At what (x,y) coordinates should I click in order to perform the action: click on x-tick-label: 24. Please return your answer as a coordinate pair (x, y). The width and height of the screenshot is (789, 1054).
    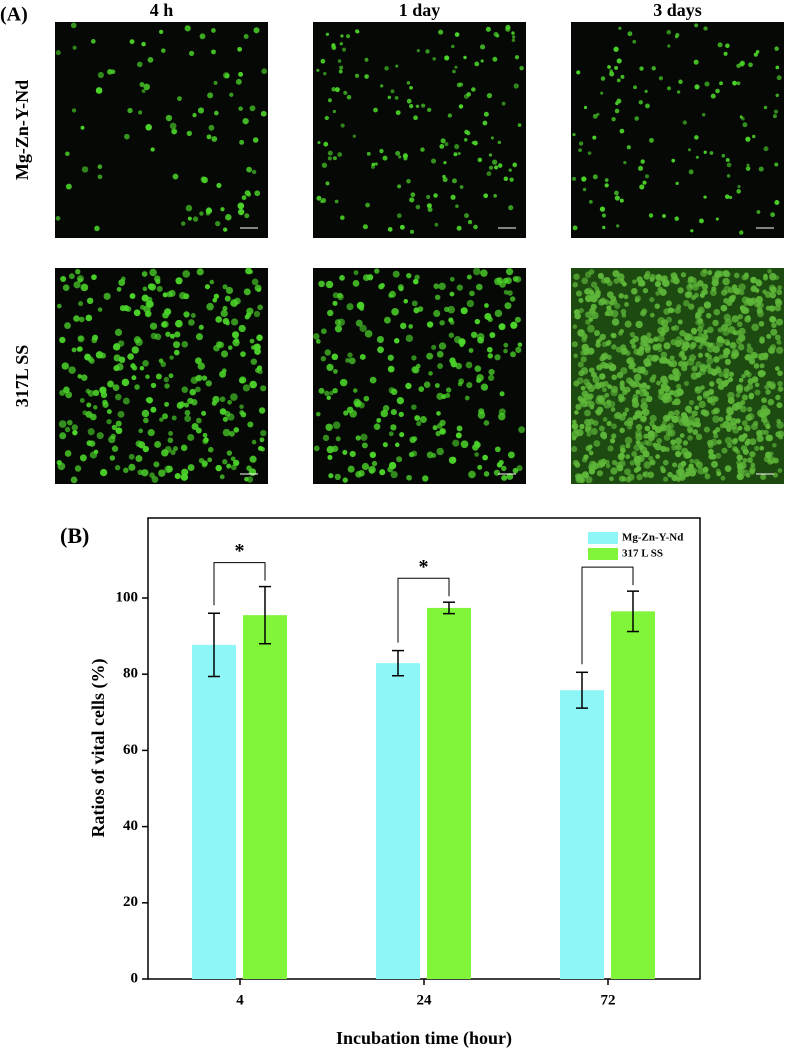
    Looking at the image, I should click on (425, 1000).